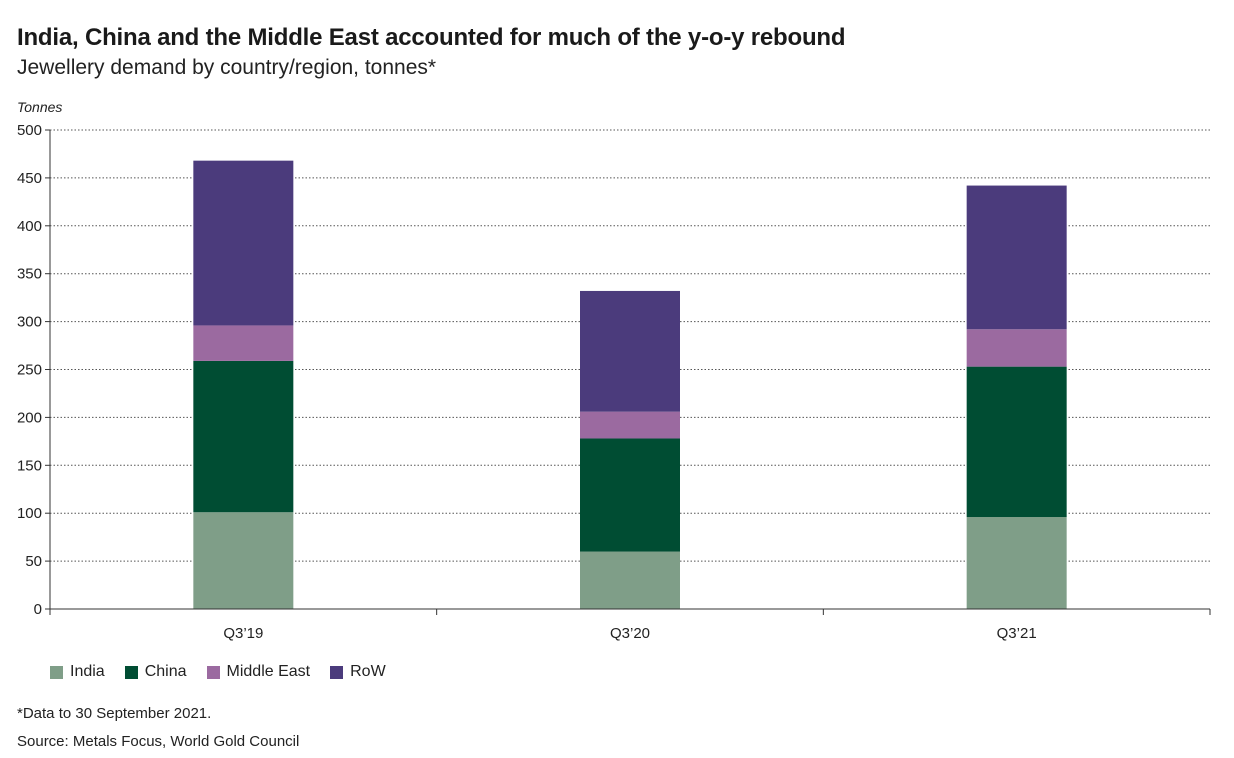  Describe the element at coordinates (165, 671) in the screenshot. I see `legend-label: China` at that location.